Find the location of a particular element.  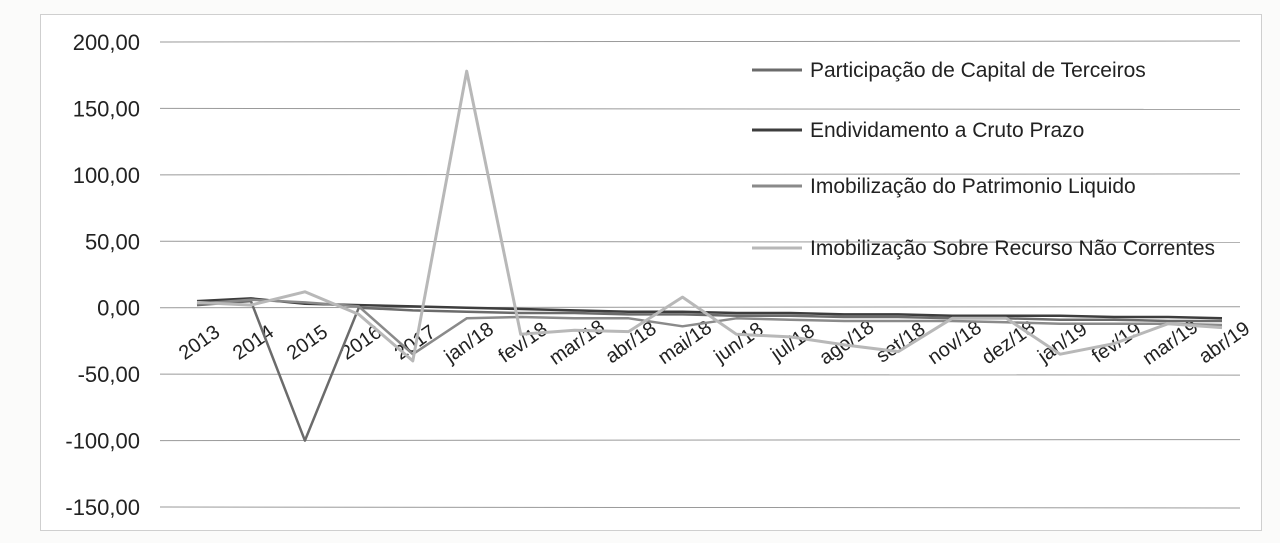

y-tick-label: 100,00 is located at coordinates (106, 175).